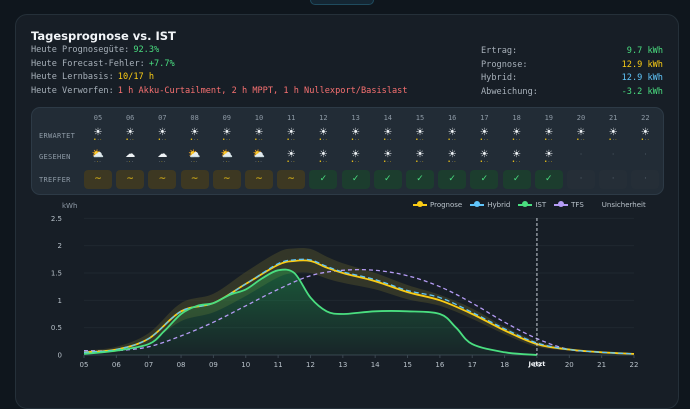  I want to click on grid-hour-label: 22, so click(645, 118).